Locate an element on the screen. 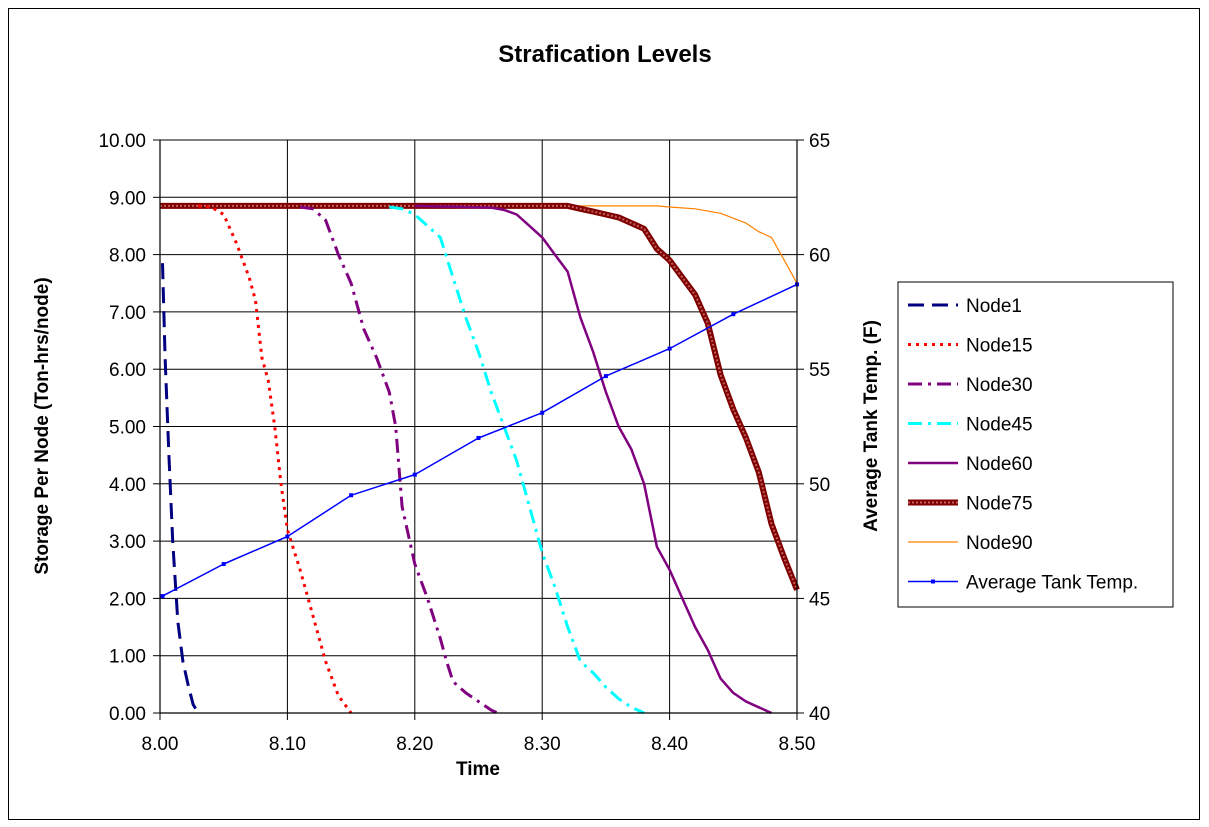 This screenshot has width=1209, height=827. y-tick-label: 5.00 is located at coordinates (127, 428).